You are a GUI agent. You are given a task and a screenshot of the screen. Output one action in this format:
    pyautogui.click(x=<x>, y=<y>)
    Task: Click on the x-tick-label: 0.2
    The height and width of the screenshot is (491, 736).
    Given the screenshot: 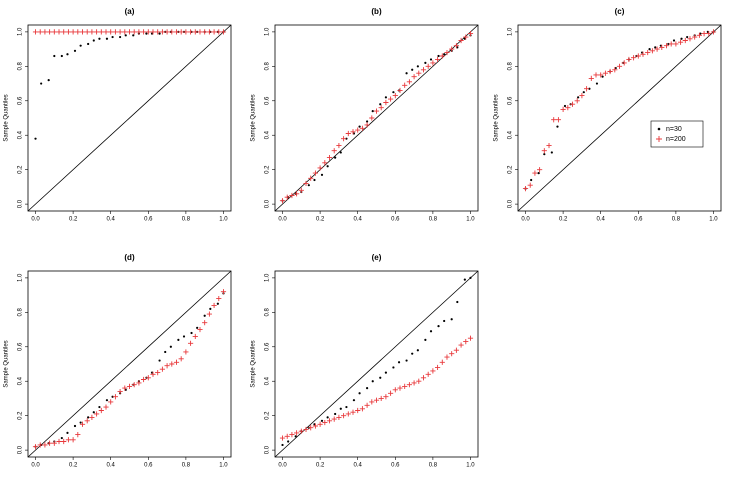 What is the action you would take?
    pyautogui.click(x=563, y=220)
    